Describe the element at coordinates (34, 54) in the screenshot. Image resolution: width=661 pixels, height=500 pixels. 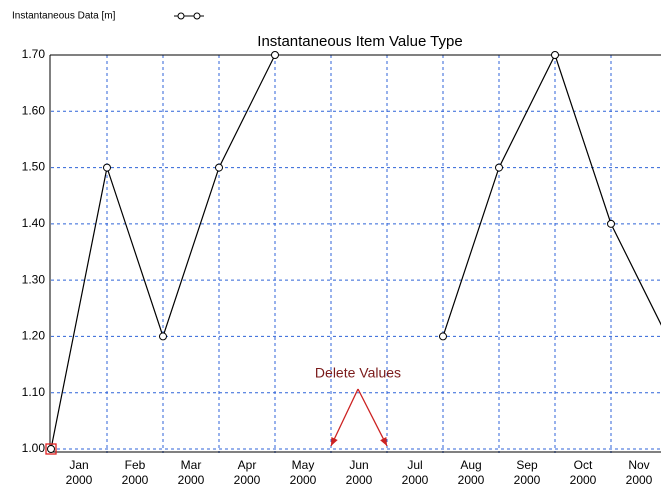
I see `y-tick-label: 1.70` at that location.